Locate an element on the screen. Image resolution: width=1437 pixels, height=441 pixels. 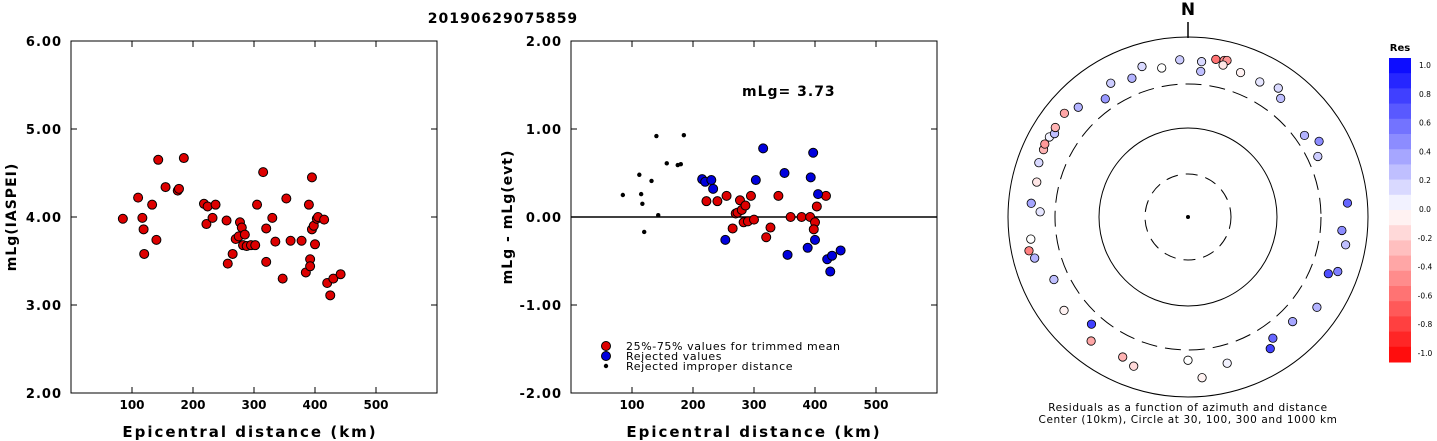
mlg-annotation: mLg= 3.73 is located at coordinates (789, 92).